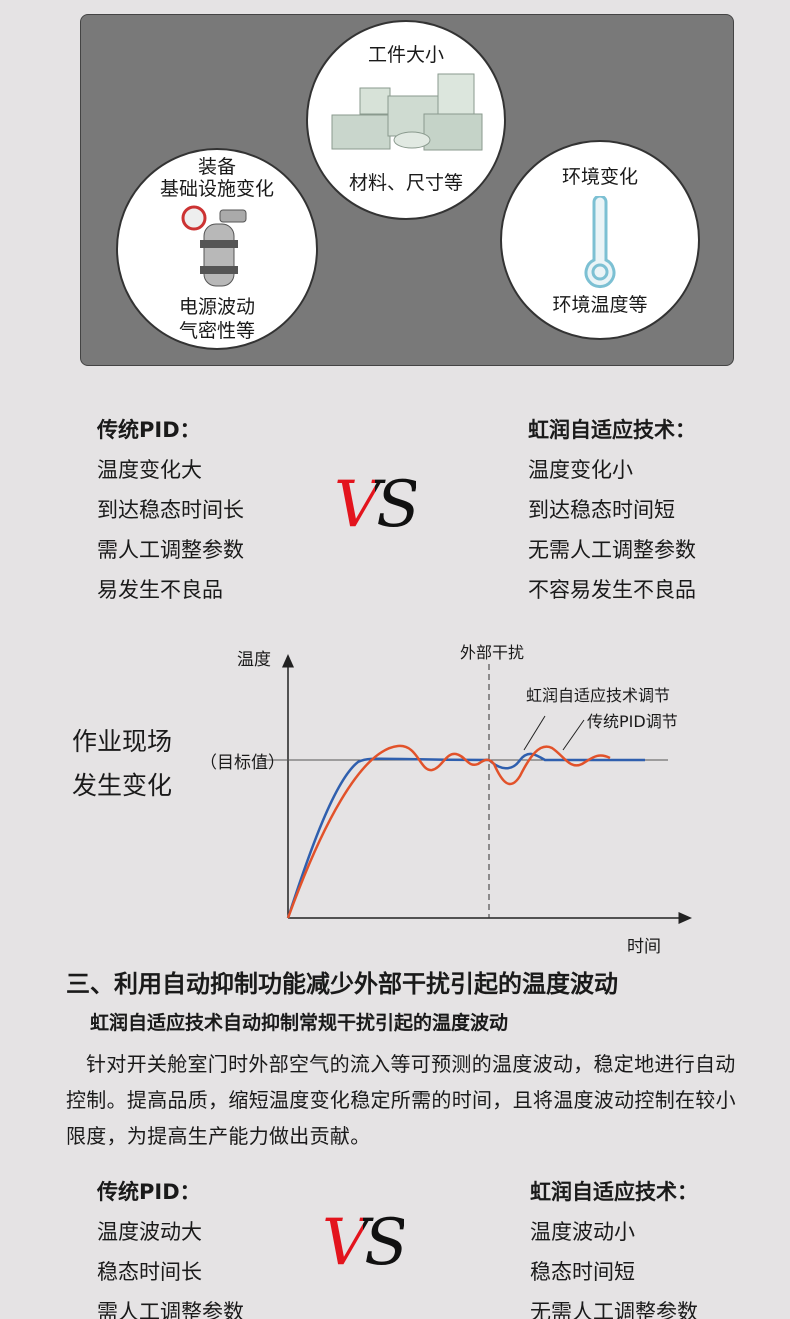 Image resolution: width=790 pixels, height=1319 pixels. Describe the element at coordinates (342, 984) in the screenshot. I see `section-heading: 三、利用自动抑制功能减少外部干扰引起的温度波动` at that location.